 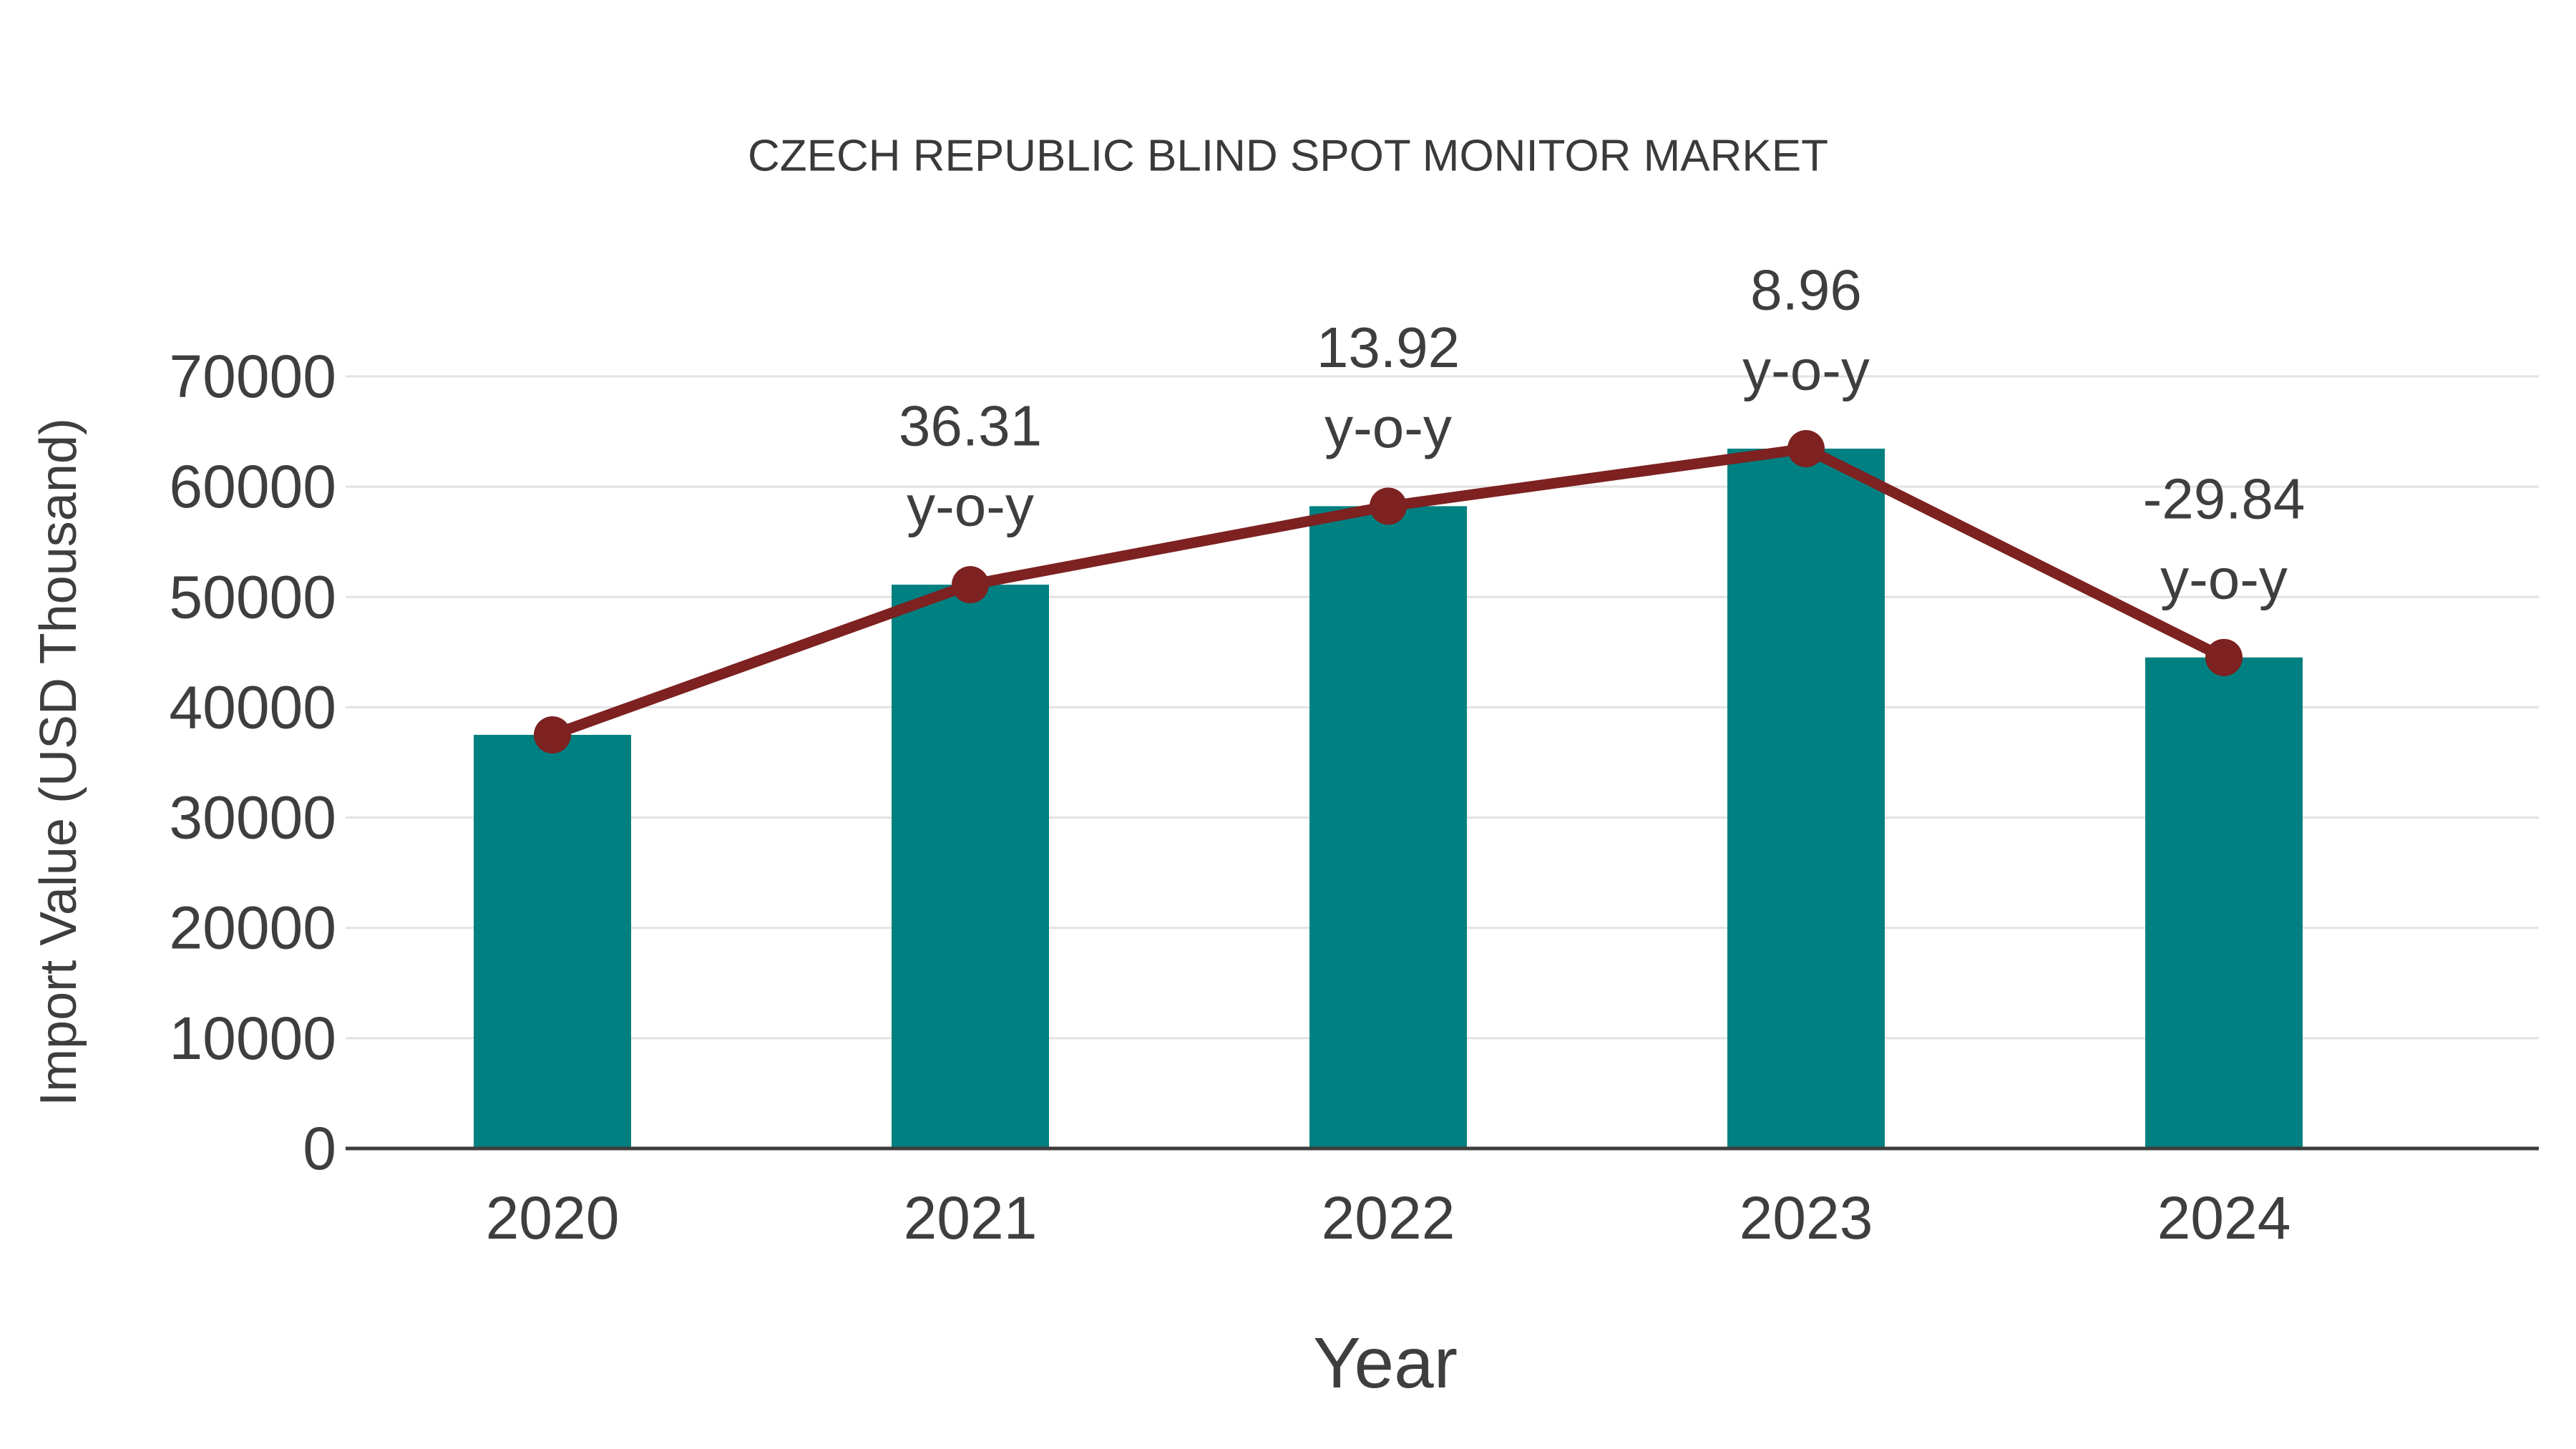 I want to click on x-tick-label-2023: 2023, so click(x=1806, y=1218).